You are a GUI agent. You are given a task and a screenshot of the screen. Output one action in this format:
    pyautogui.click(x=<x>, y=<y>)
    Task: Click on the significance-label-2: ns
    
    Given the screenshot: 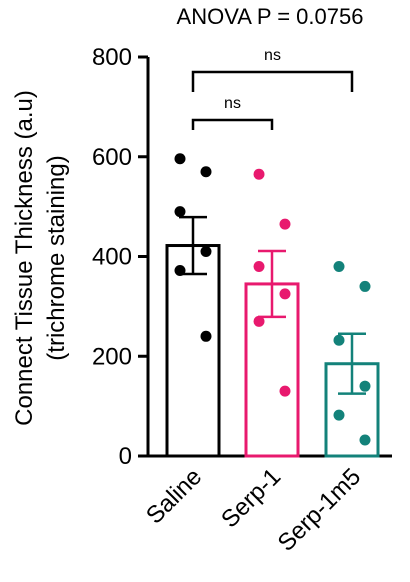 What is the action you would take?
    pyautogui.click(x=272, y=55)
    